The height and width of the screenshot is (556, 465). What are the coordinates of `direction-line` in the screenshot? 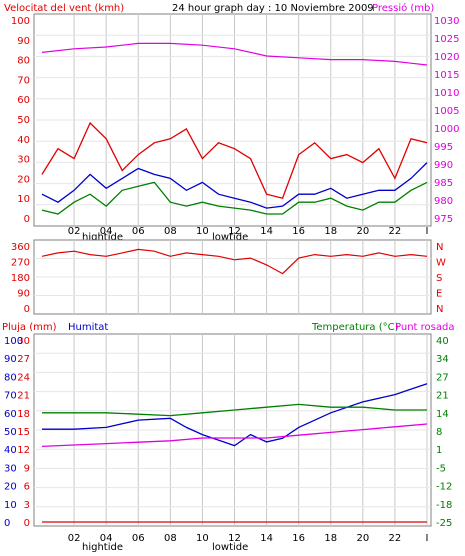 It's located at (234, 261).